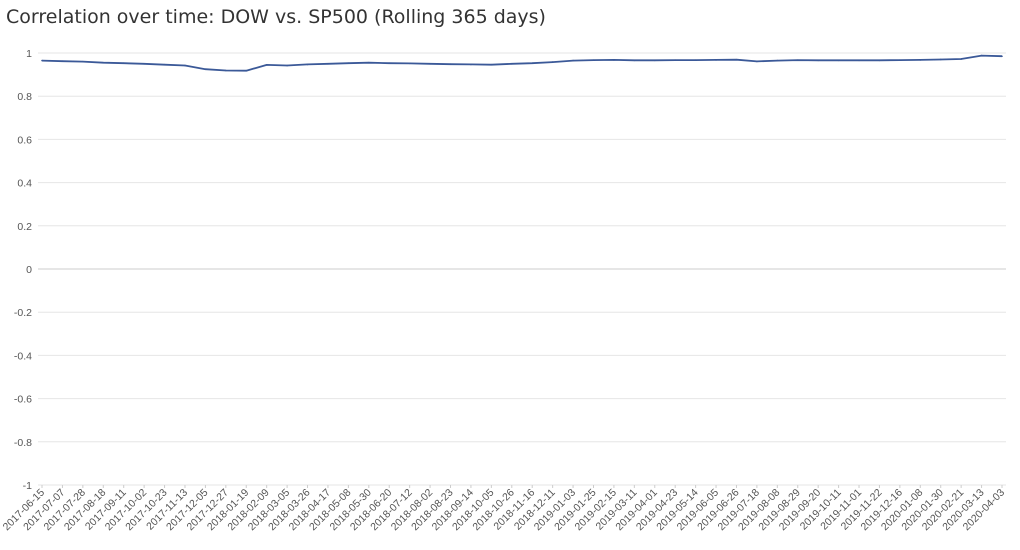 The width and height of the screenshot is (1020, 550). What do you see at coordinates (23, 270) in the screenshot?
I see `y-axis-tick-labels: 1 0.8 0.6 0.4 0.2 0 -0.2 -0.4 -0.6 -0.8 -1` at bounding box center [23, 270].